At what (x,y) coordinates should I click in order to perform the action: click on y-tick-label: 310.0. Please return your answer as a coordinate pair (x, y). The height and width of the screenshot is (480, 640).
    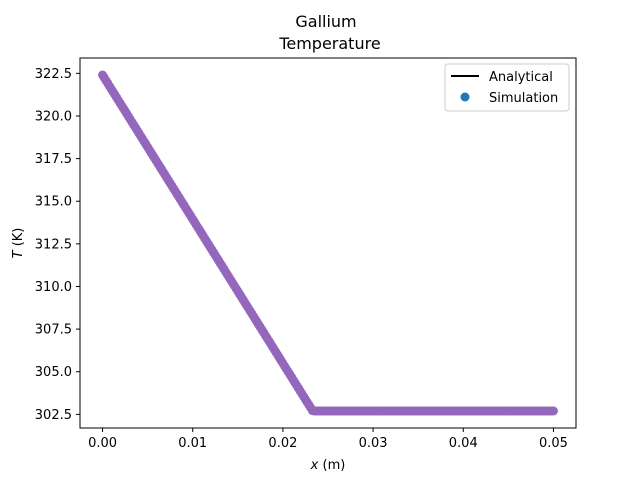
    Looking at the image, I should click on (53, 287).